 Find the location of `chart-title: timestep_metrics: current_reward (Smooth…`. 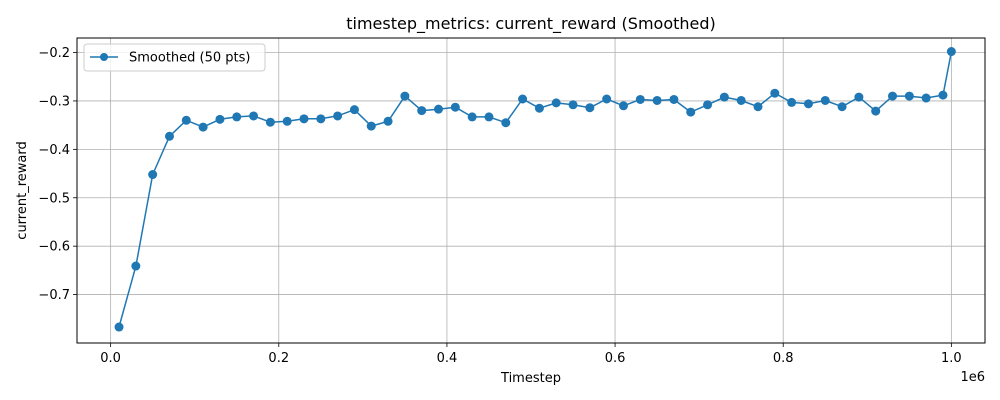

chart-title: timestep_metrics: current_reward (Smooth… is located at coordinates (531, 24).